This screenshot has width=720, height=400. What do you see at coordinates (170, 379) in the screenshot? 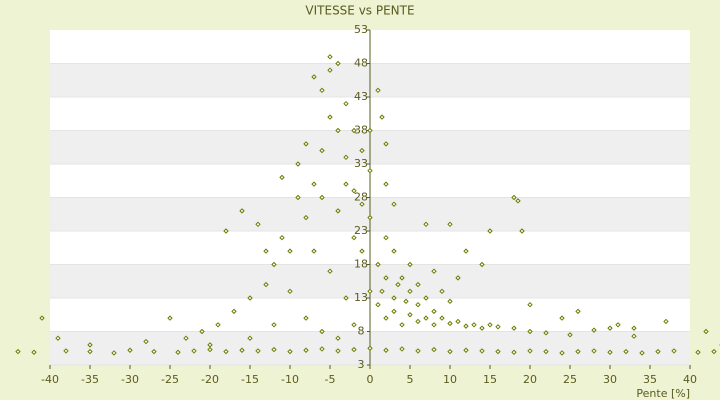
I see `x-tick-label: -25` at bounding box center [170, 379].